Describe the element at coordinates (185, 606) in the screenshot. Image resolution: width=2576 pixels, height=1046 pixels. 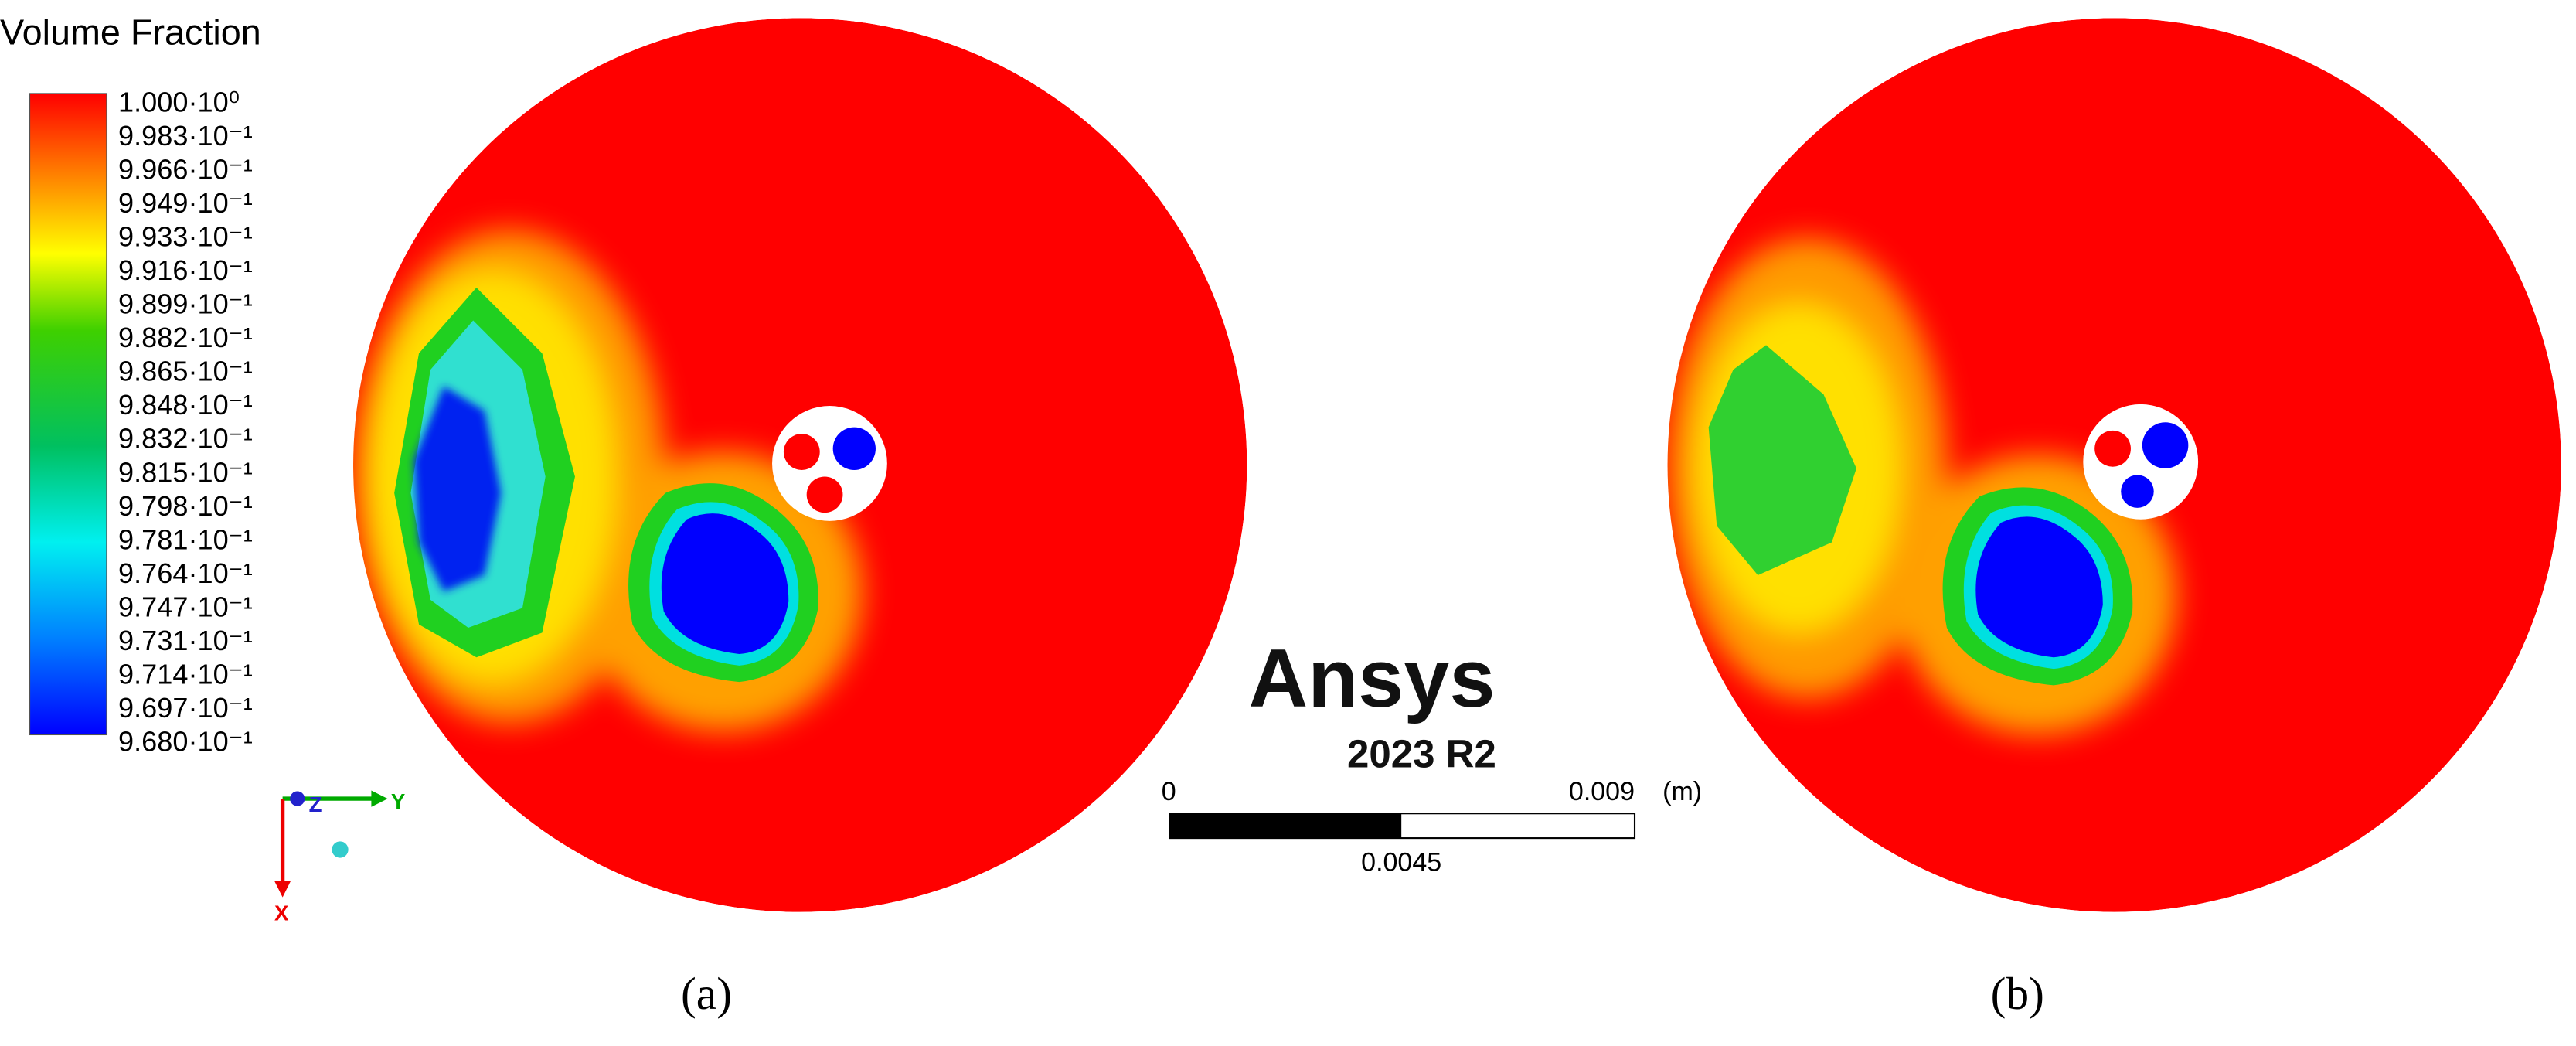
I see `colorbar-label: 9.747·10⁻¹` at that location.